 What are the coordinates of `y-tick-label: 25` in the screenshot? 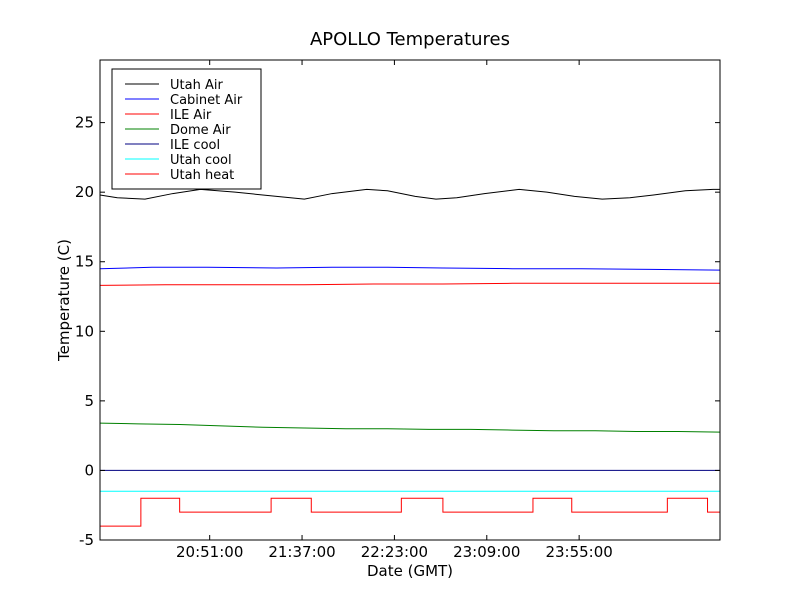 It's located at (84, 123).